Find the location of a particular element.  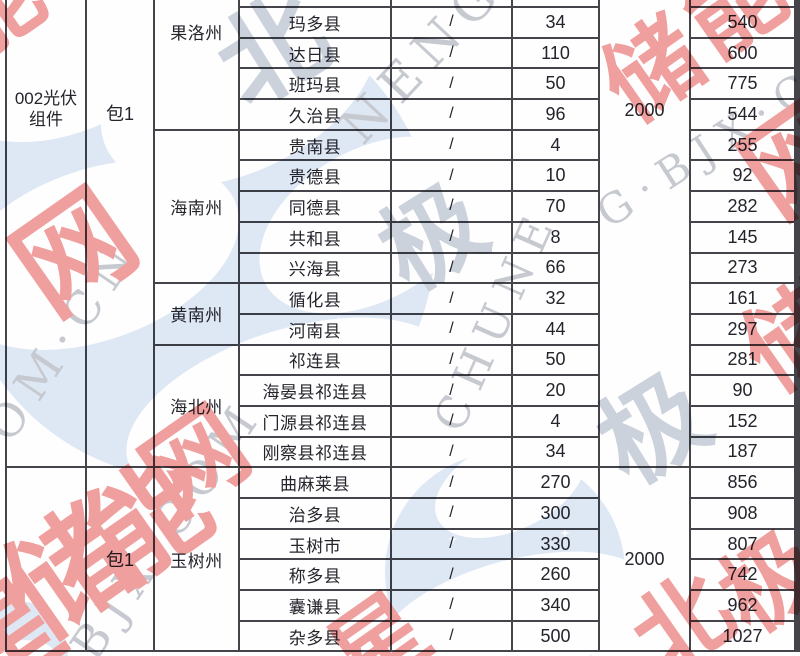

county-cell: 循化县 is located at coordinates (315, 298).